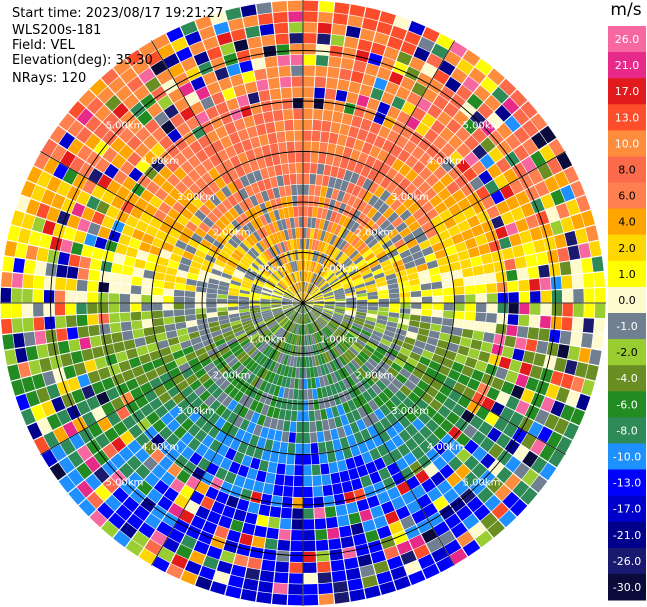 This screenshot has width=647, height=607. I want to click on colorbar-tick-label: 6.0, so click(627, 196).